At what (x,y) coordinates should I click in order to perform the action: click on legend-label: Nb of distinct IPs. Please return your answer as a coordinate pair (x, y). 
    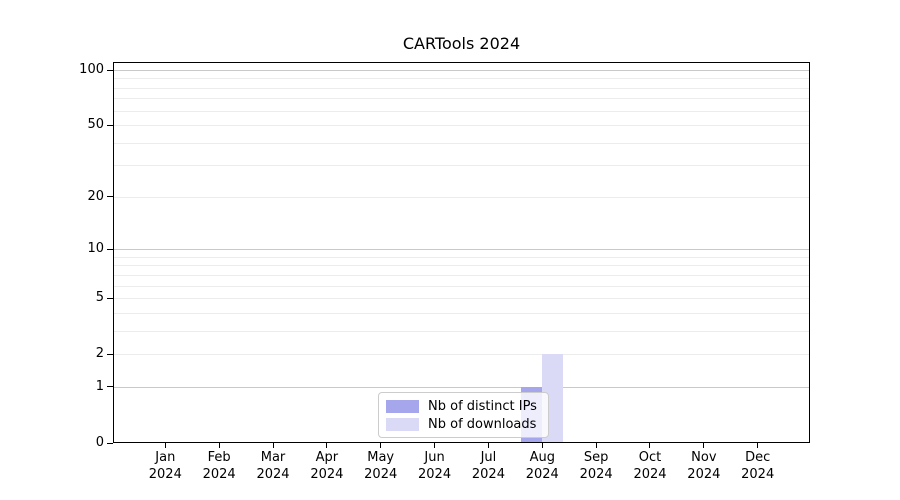
    Looking at the image, I should click on (482, 406).